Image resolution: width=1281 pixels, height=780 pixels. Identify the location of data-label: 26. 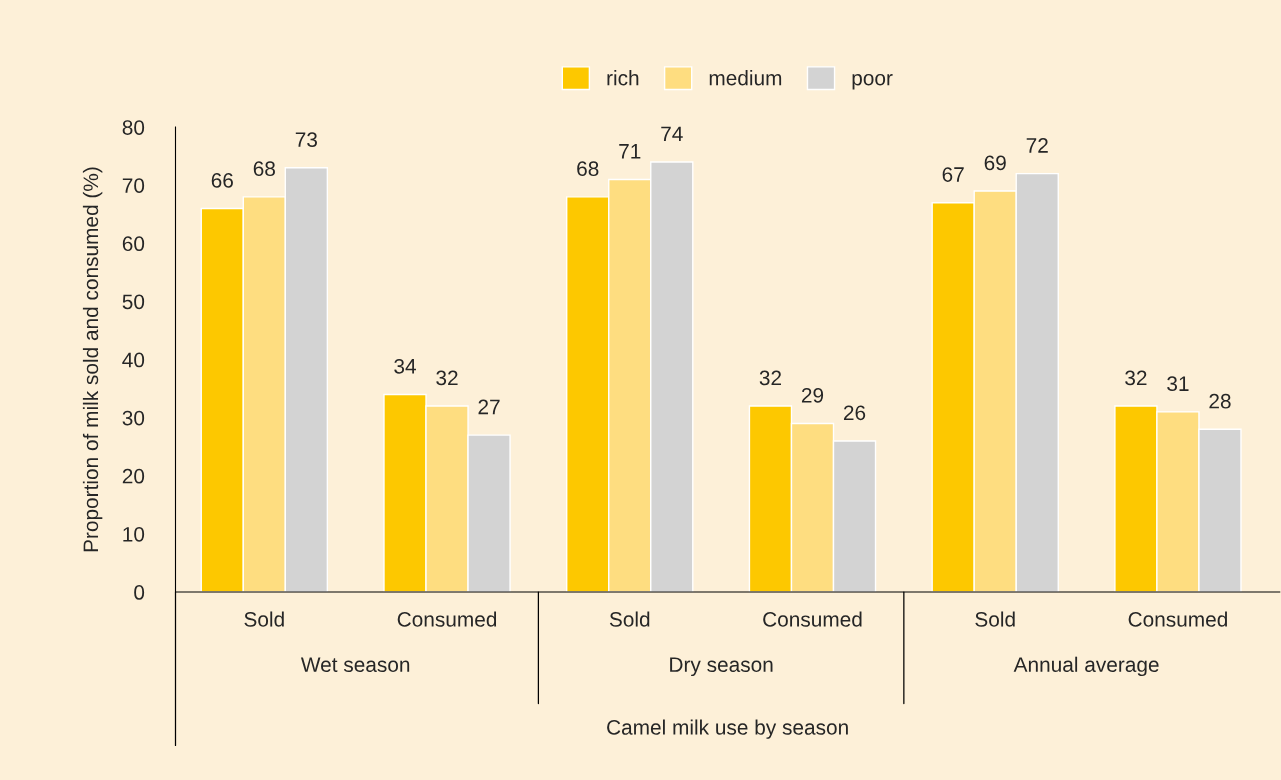
(854, 413).